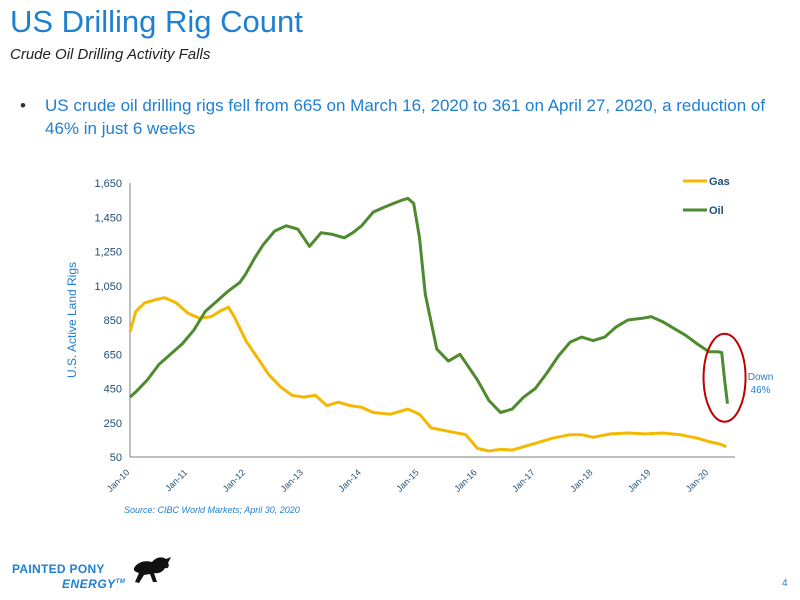 The image size is (800, 600). I want to click on x-tick-label: Jan-16, so click(465, 480).